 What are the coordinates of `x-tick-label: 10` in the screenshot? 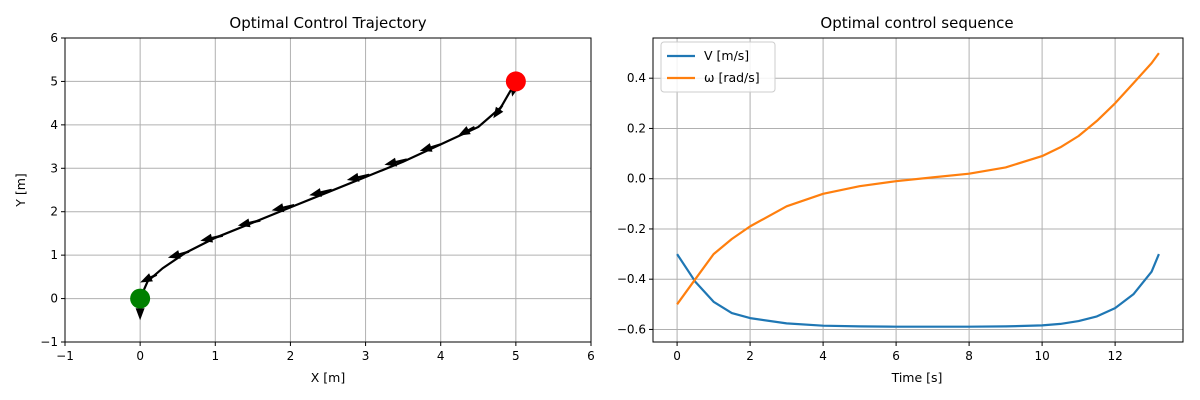 It's located at (1041, 356).